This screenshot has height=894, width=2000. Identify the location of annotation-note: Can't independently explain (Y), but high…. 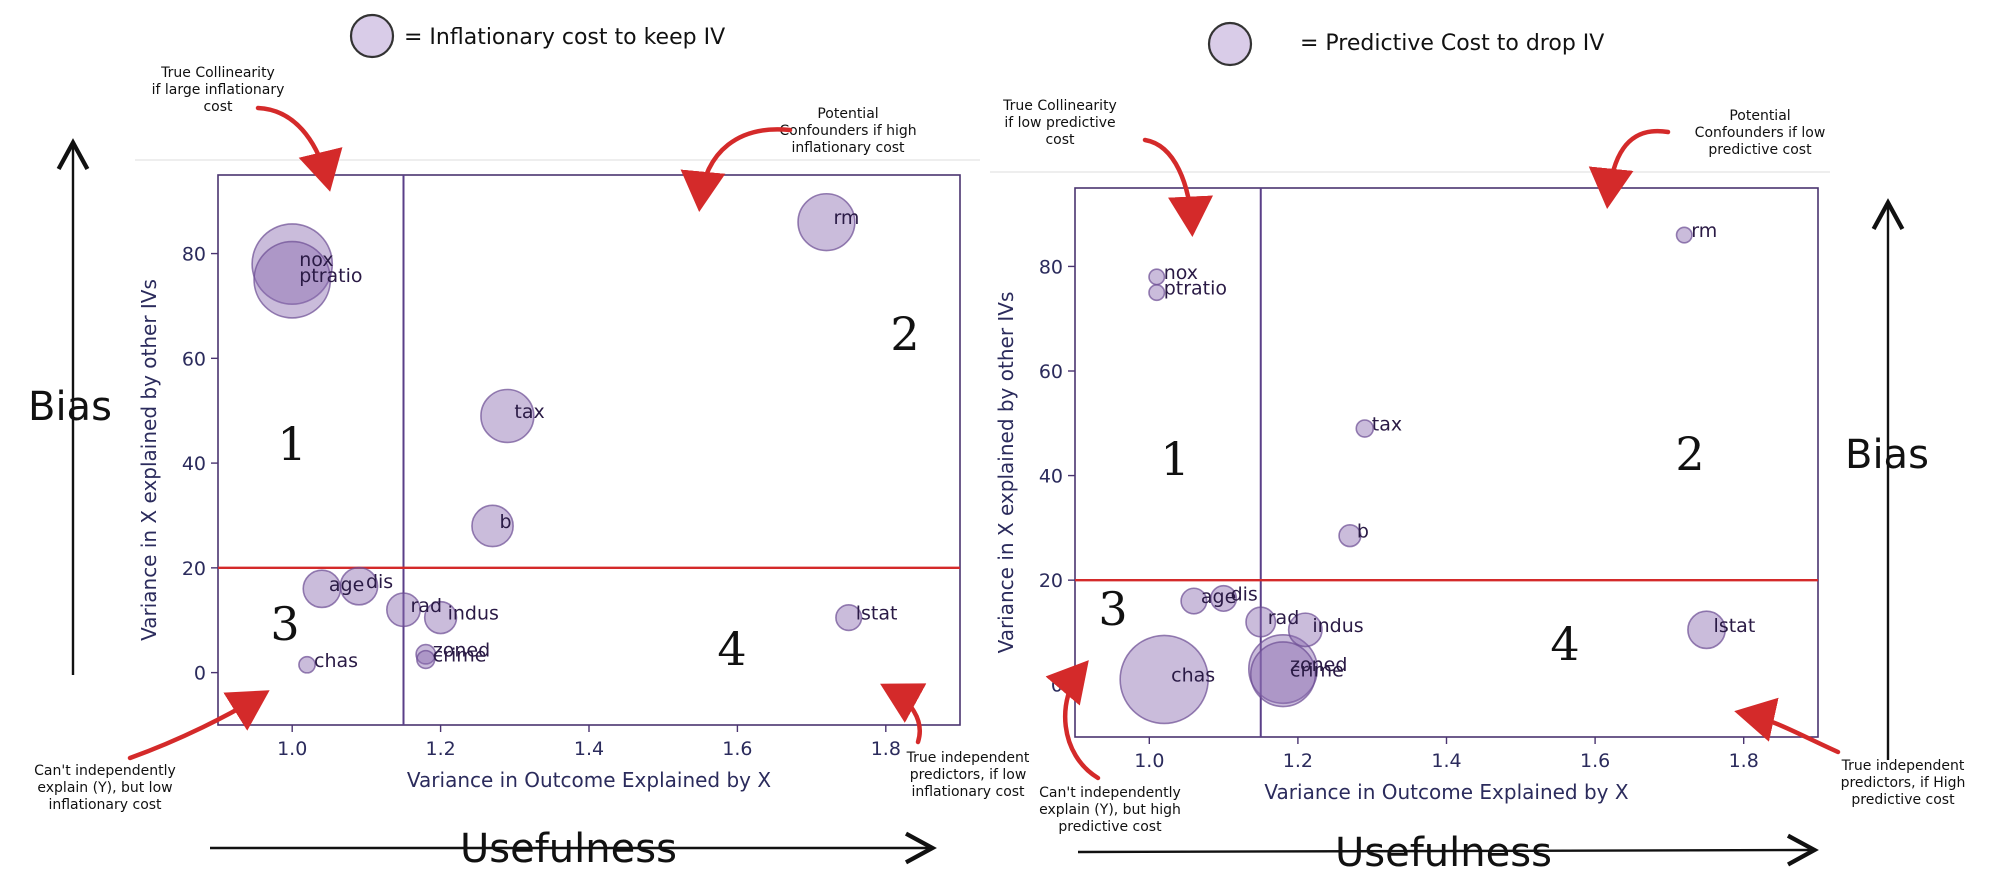
(1110, 810).